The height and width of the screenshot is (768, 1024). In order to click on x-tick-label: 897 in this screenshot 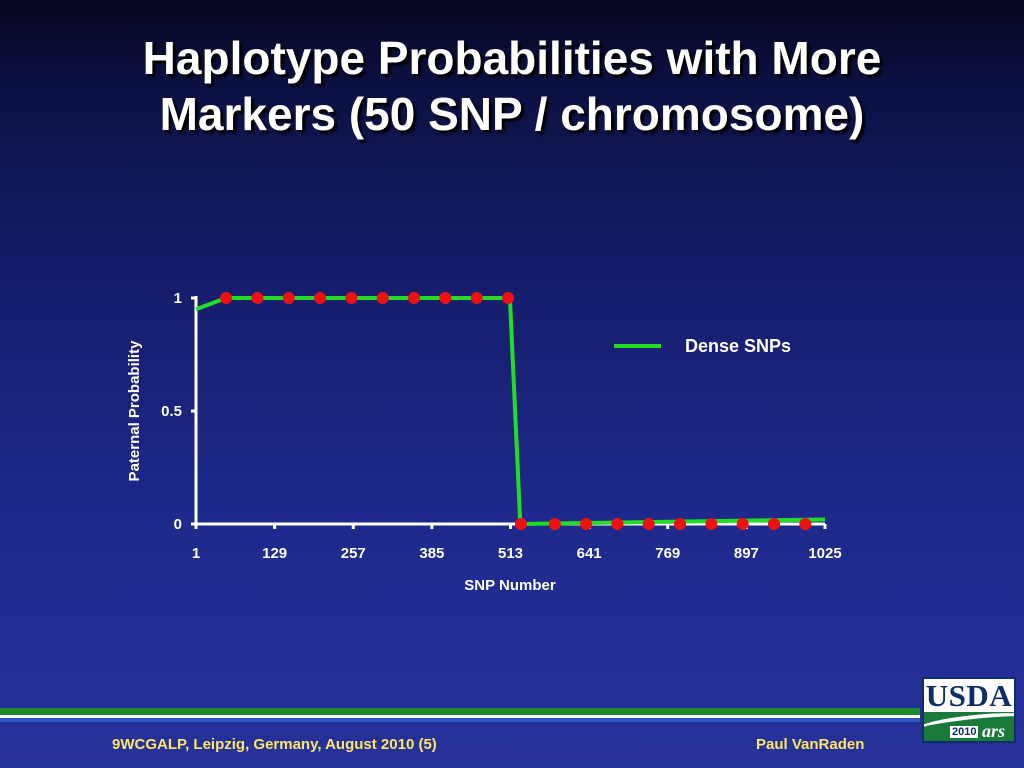, I will do `click(746, 553)`.